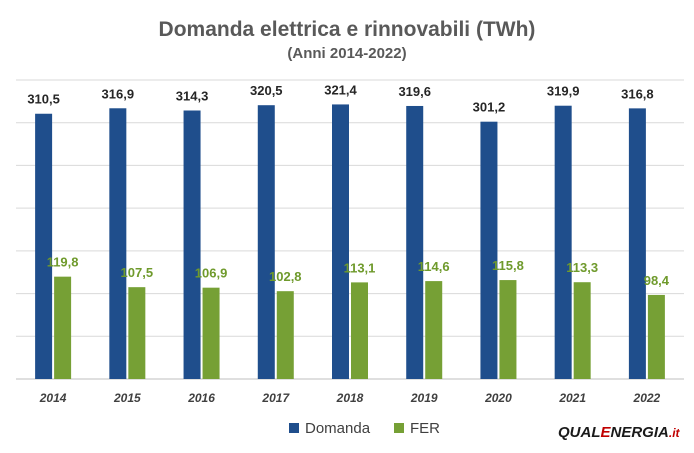  I want to click on x-tick-label: 2021, so click(572, 398).